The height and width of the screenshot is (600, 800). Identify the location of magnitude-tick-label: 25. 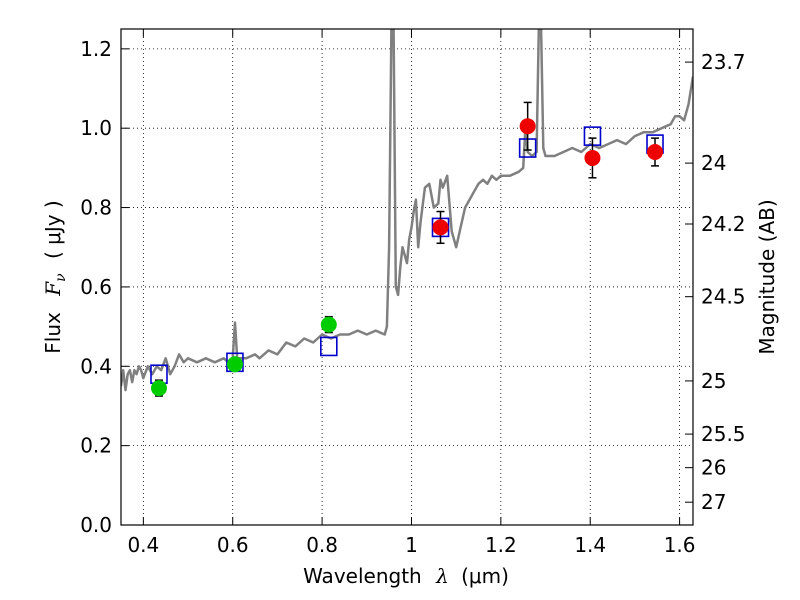
(713, 381).